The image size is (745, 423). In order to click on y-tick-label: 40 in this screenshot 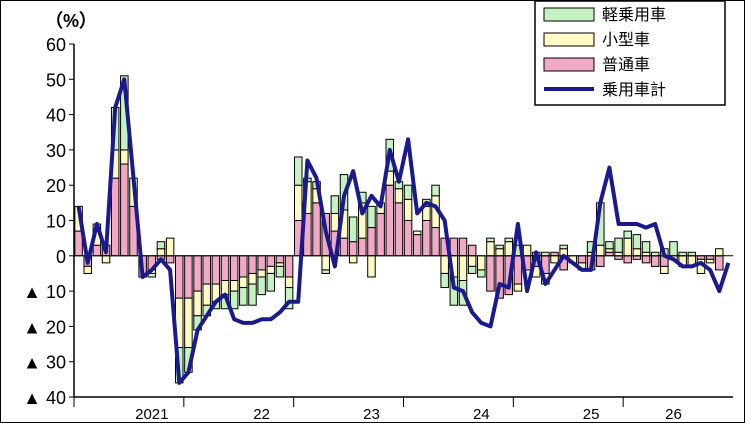, I will do `click(56, 116)`.